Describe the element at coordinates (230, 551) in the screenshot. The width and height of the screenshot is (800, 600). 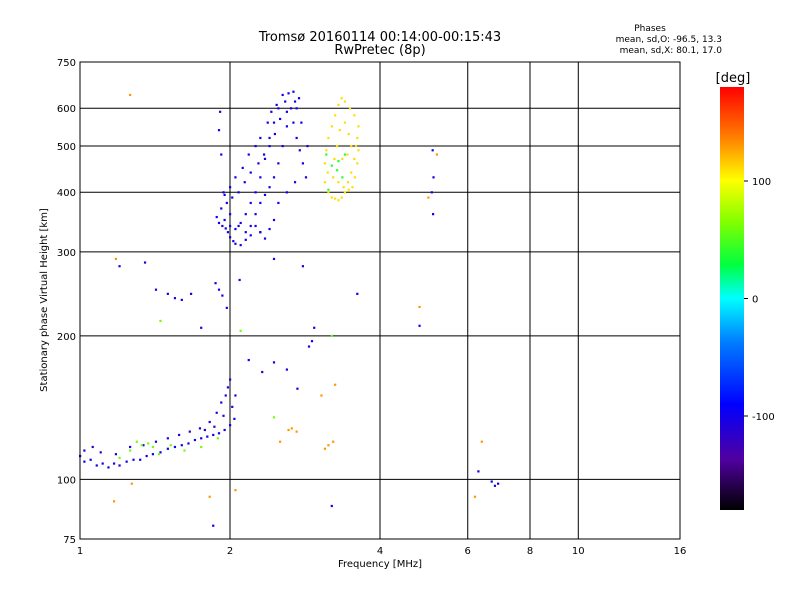
I see `x-tick-label: 2` at that location.